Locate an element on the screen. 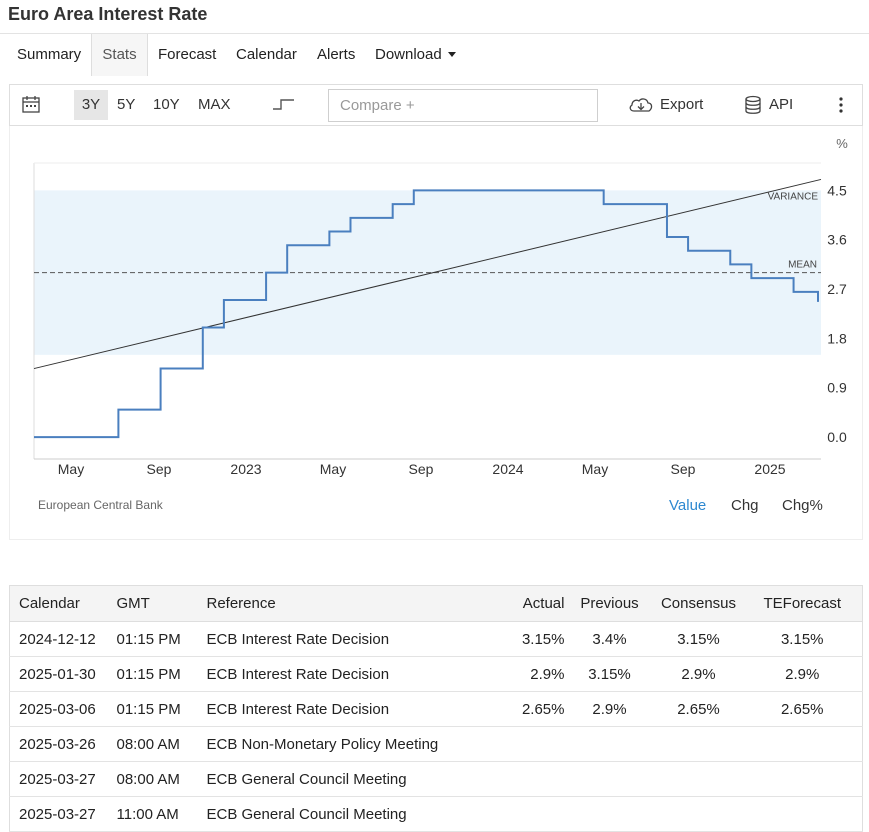 The width and height of the screenshot is (869, 832). step-line-icon is located at coordinates (284, 105).